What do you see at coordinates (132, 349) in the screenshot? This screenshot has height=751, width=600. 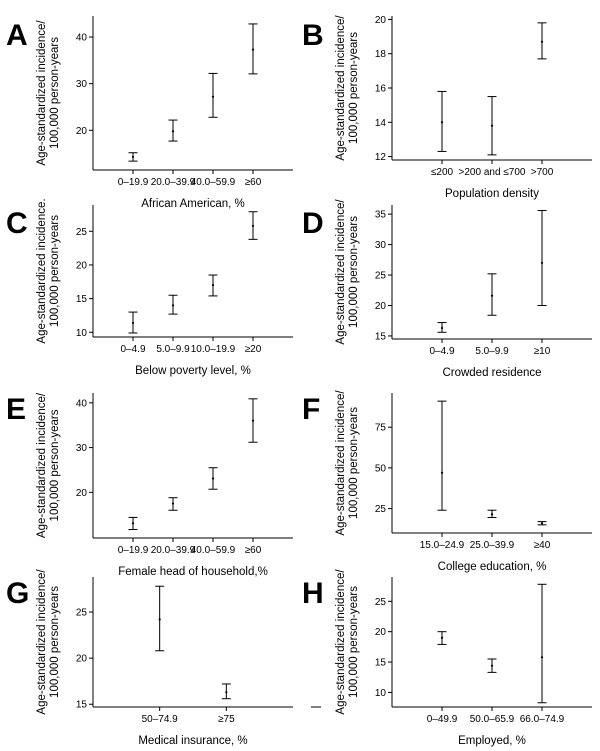 I see `panel-c-xtick-label: 0–4.9` at bounding box center [132, 349].